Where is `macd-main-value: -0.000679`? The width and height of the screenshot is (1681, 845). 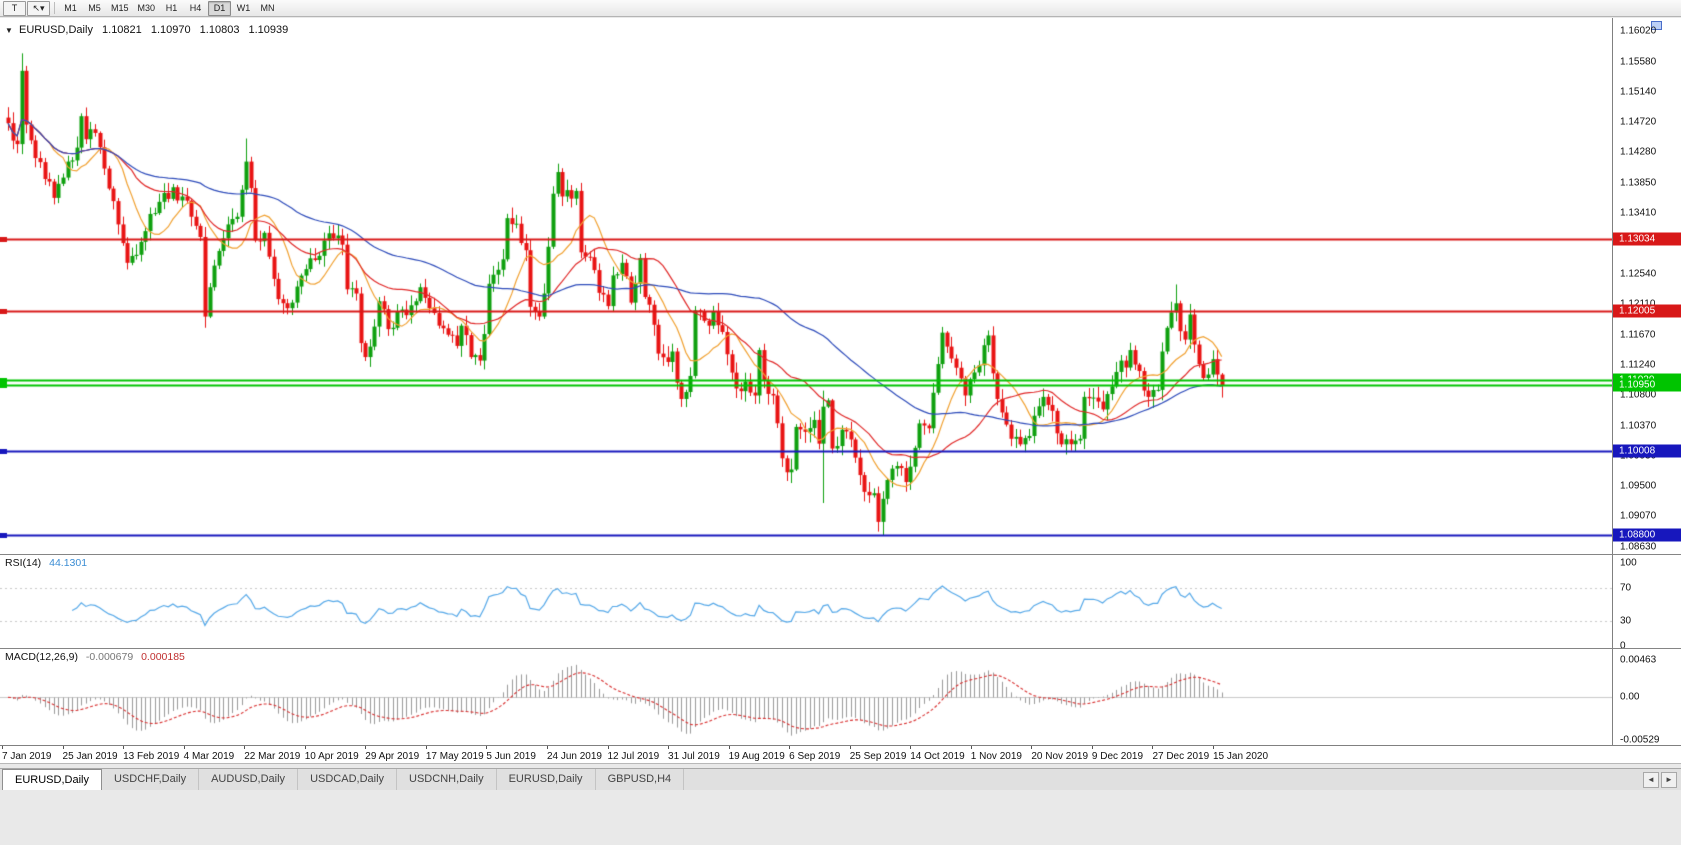 macd-main-value: -0.000679 is located at coordinates (109, 657).